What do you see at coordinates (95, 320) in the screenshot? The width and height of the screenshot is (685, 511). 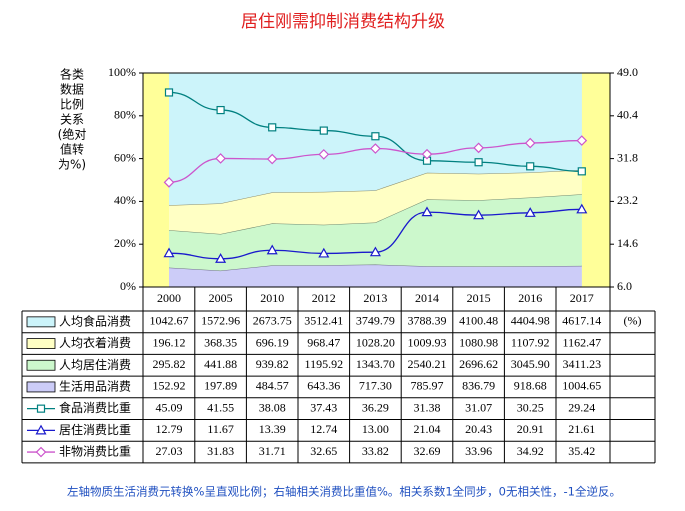 I see `legend-label: 人均食品消费` at bounding box center [95, 320].